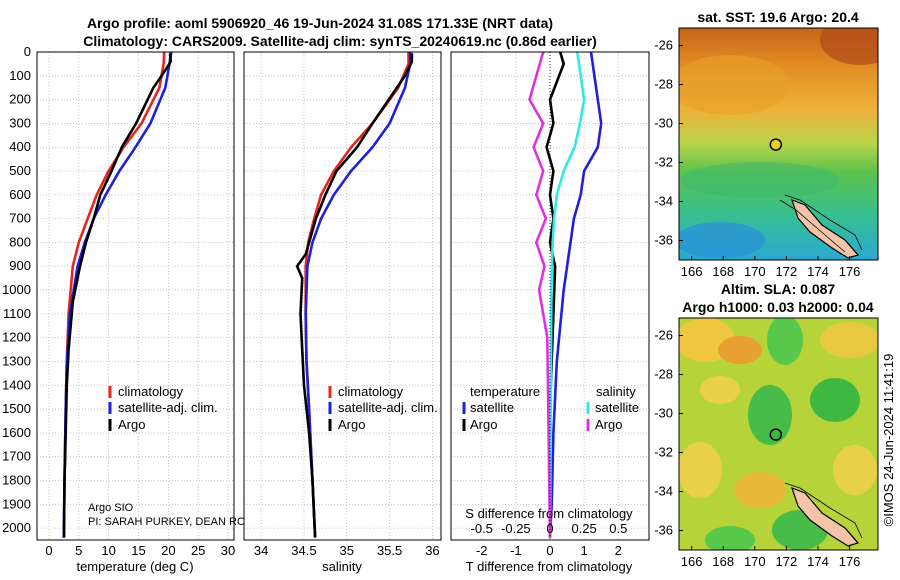 The image size is (900, 580). What do you see at coordinates (20, 99) in the screenshot?
I see `y-tick-label: 200` at bounding box center [20, 99].